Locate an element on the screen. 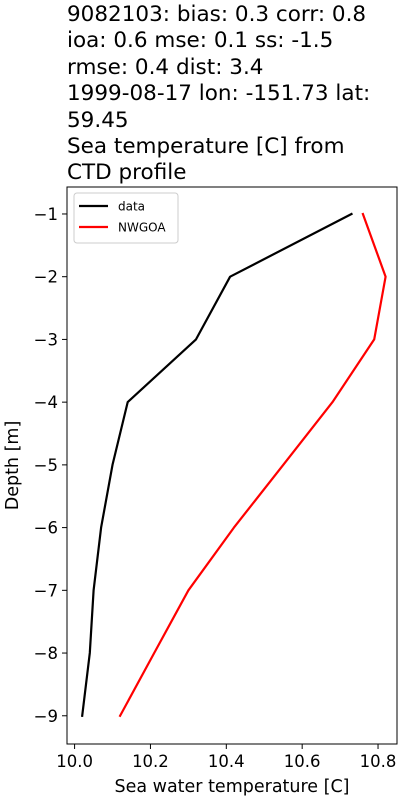 This screenshot has height=800, width=400. y-tick-label: −8 is located at coordinates (46, 653).